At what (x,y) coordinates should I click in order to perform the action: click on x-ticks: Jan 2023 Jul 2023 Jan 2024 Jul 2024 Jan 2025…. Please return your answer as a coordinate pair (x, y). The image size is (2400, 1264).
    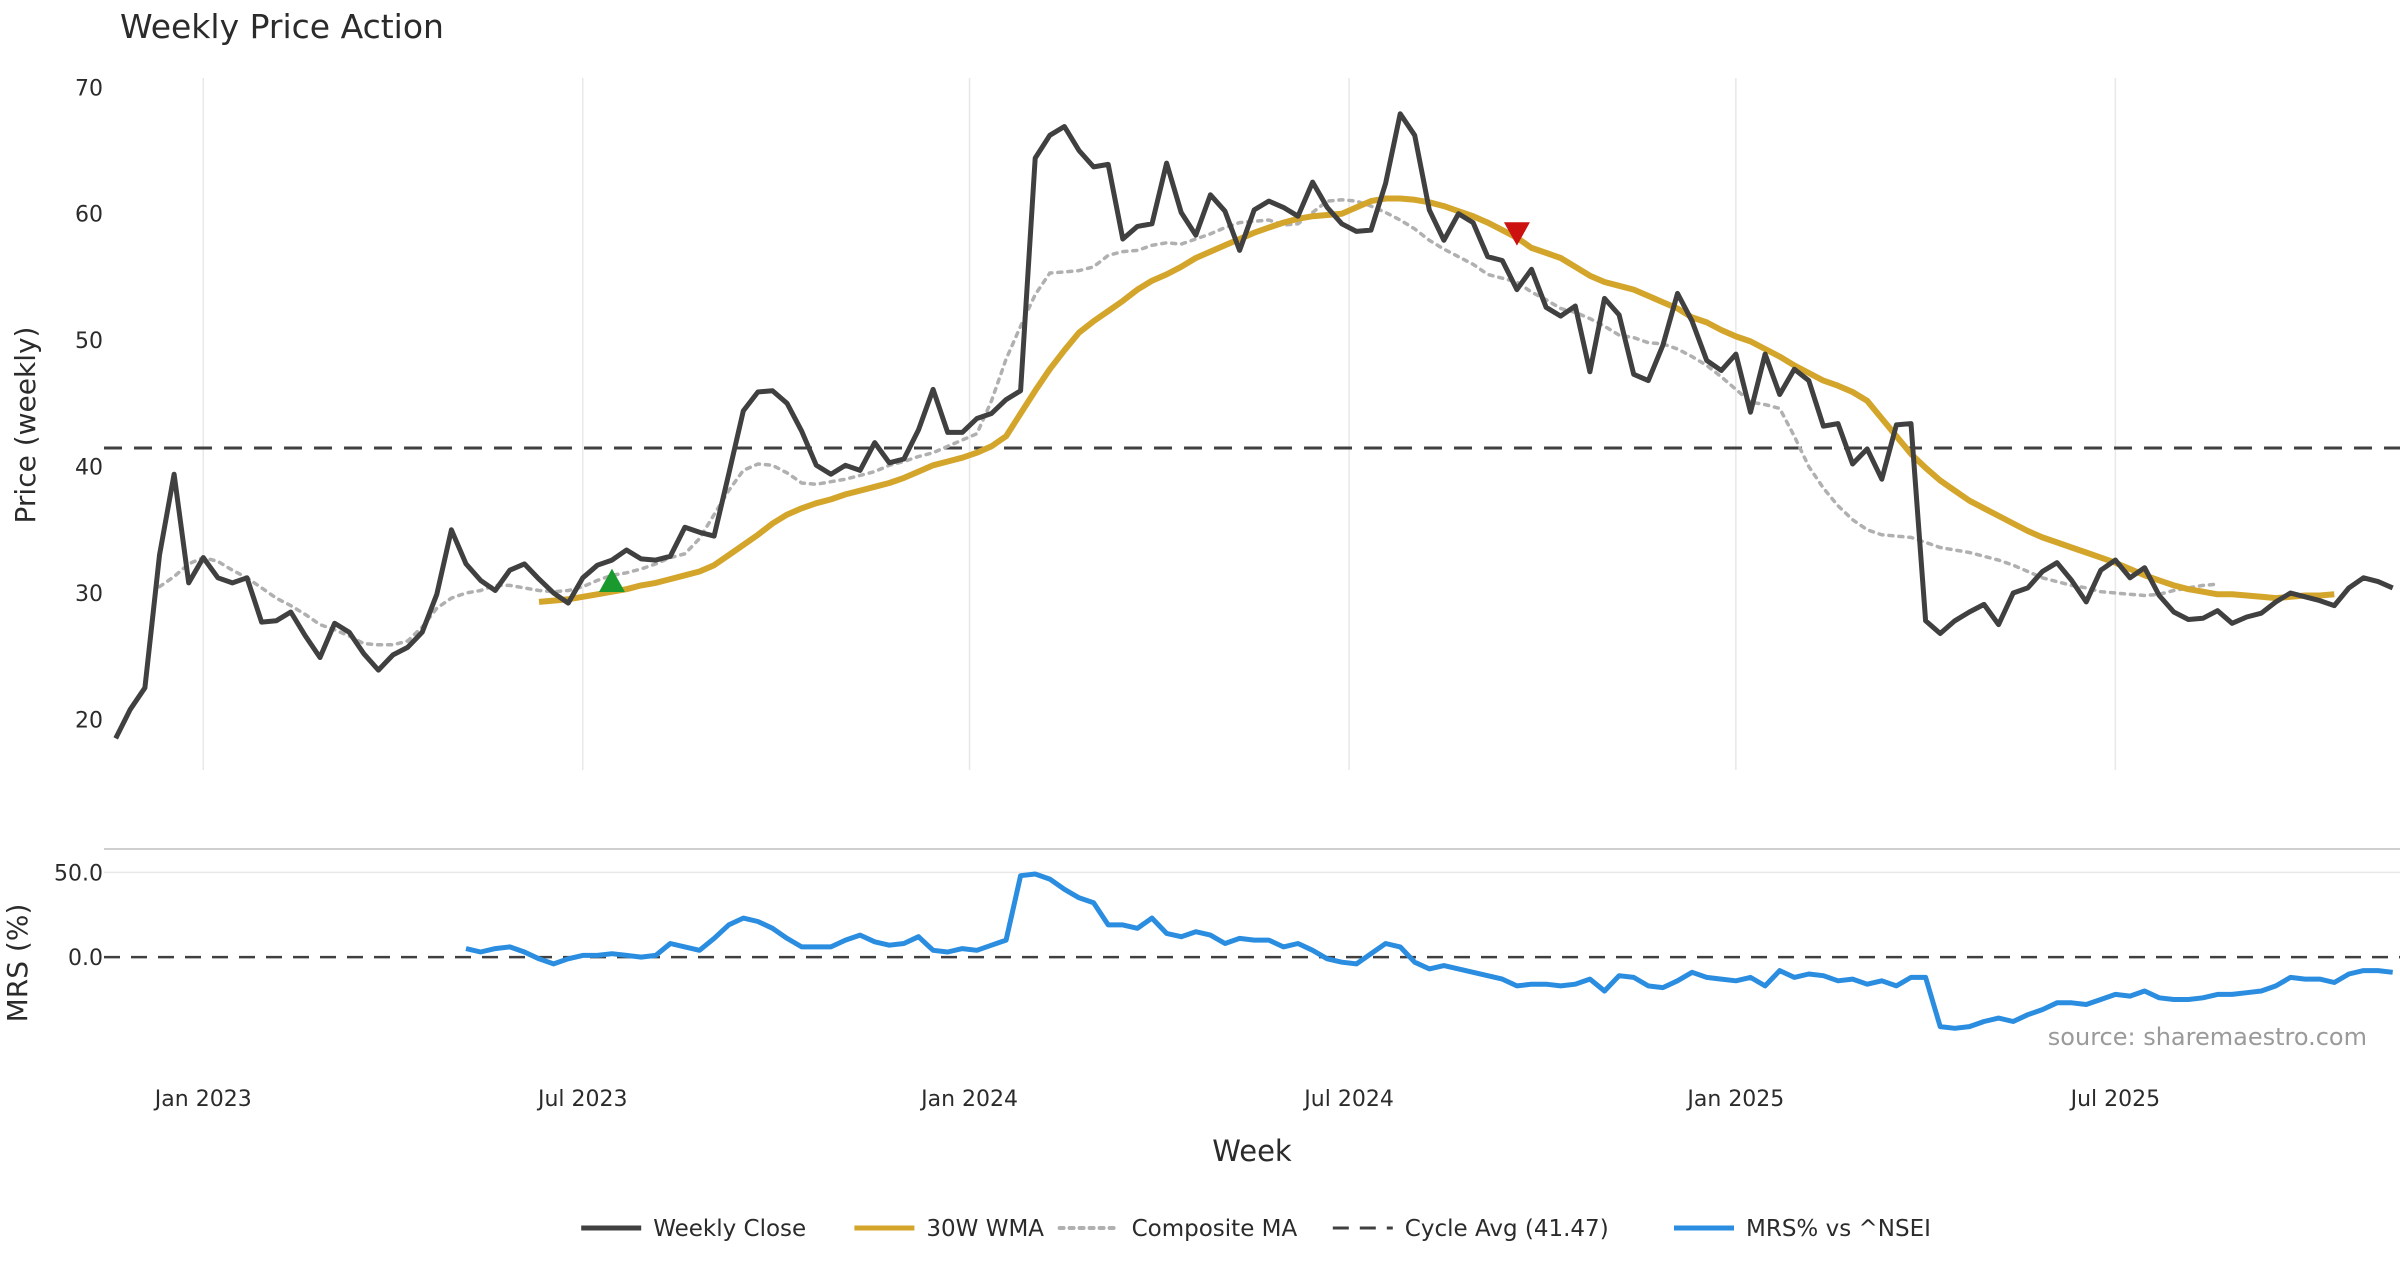
    Looking at the image, I should click on (1156, 1099).